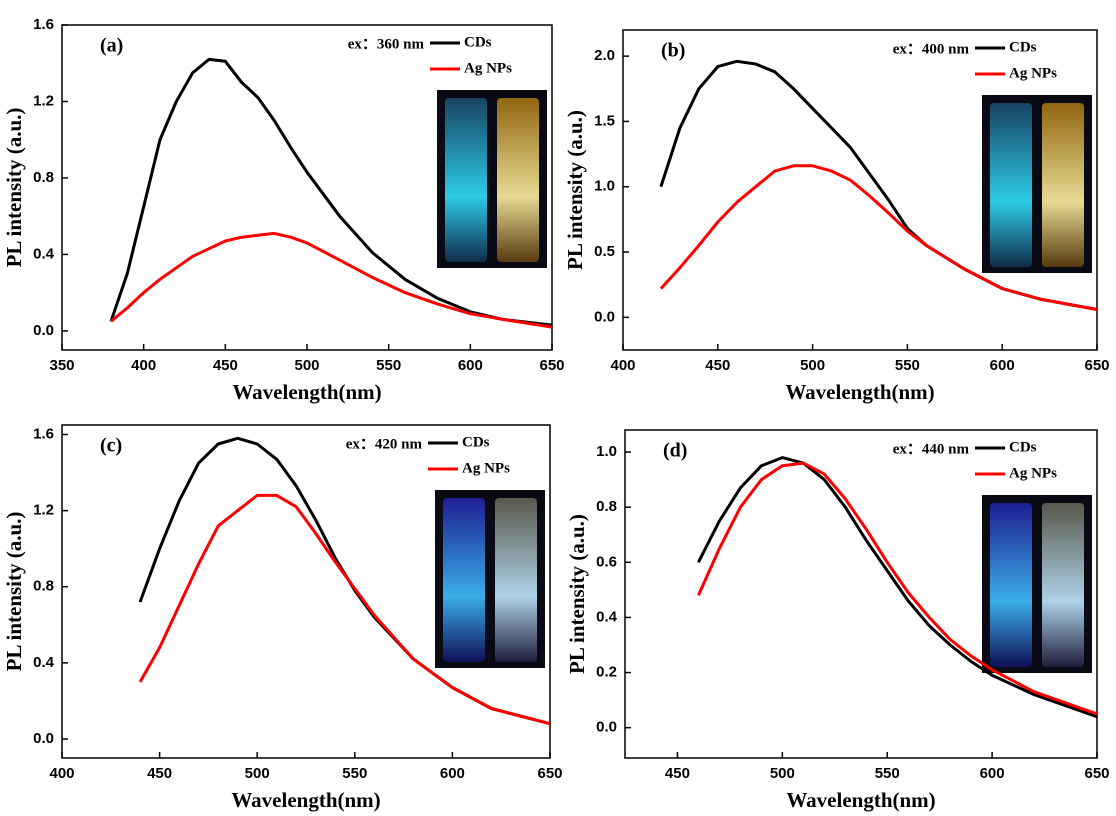 The image size is (1116, 816). I want to click on annotation: ex：440 nm, so click(931, 449).